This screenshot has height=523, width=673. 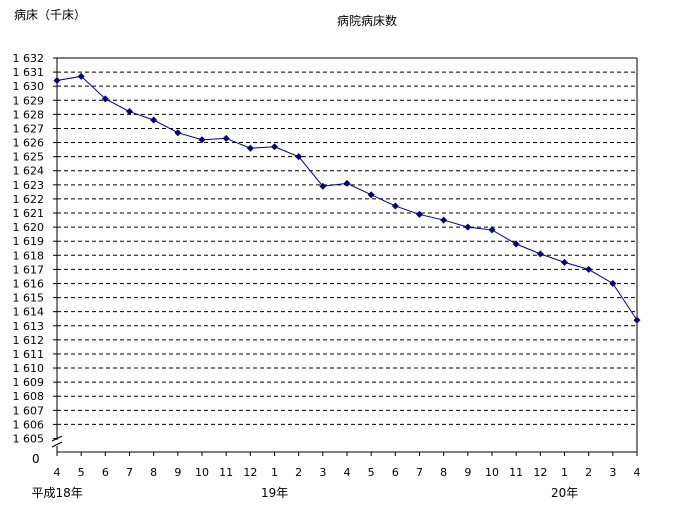 I want to click on y-tick-label: 1 610, so click(x=29, y=368).